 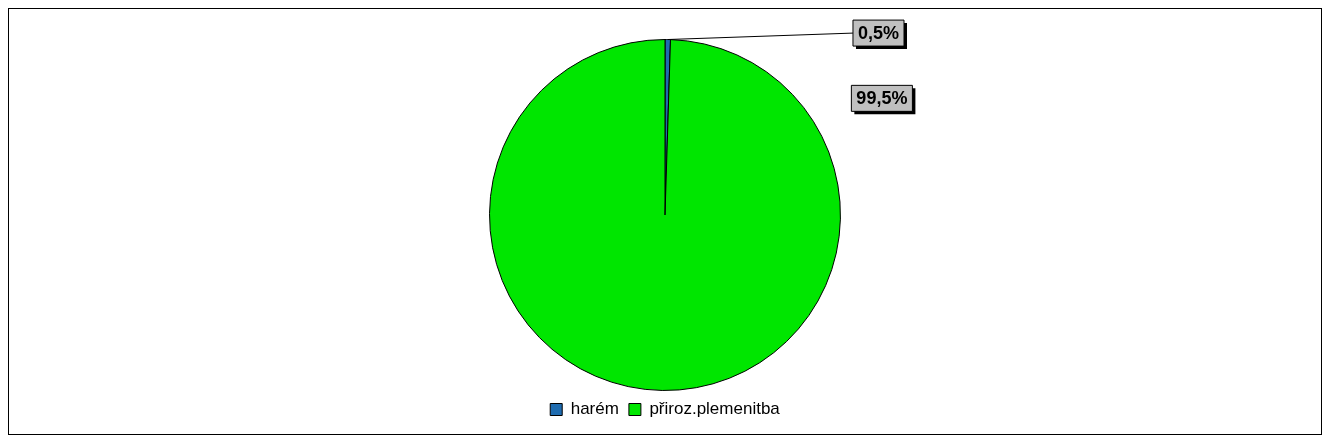 What do you see at coordinates (715, 409) in the screenshot?
I see `legend-label: přiroz.plemenitba` at bounding box center [715, 409].